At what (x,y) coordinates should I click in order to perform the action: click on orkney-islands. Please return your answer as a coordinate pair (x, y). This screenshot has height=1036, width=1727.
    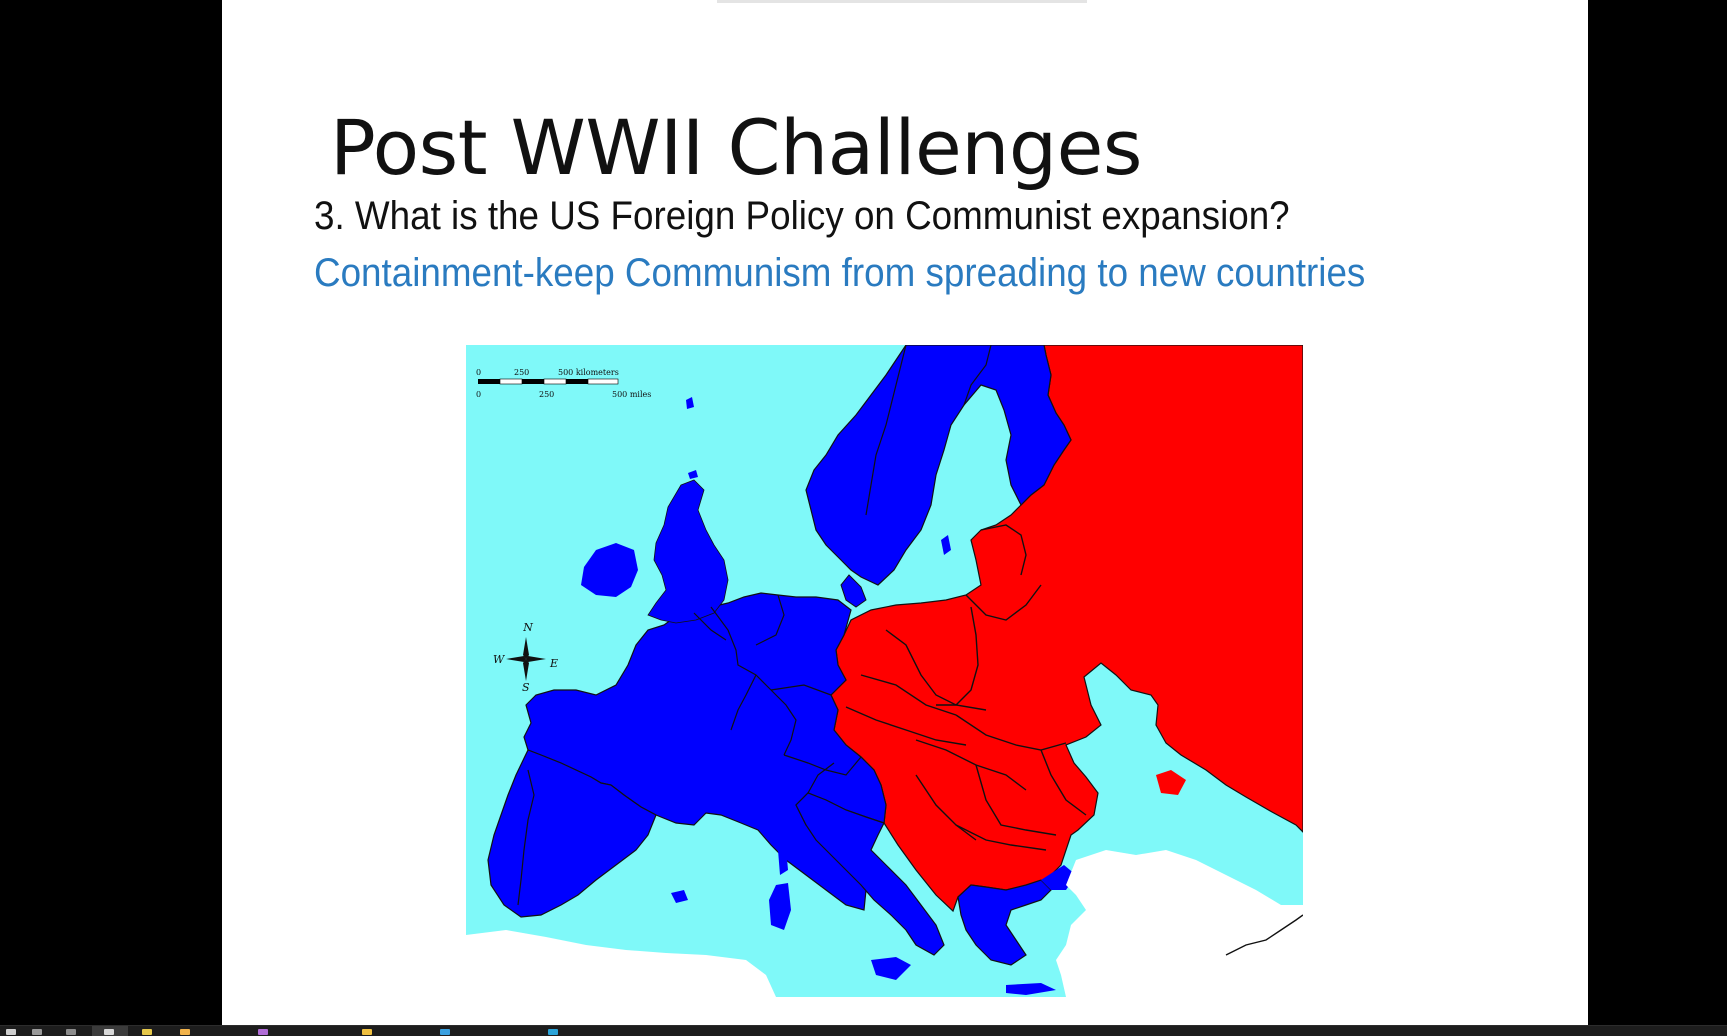
    Looking at the image, I should click on (693, 474).